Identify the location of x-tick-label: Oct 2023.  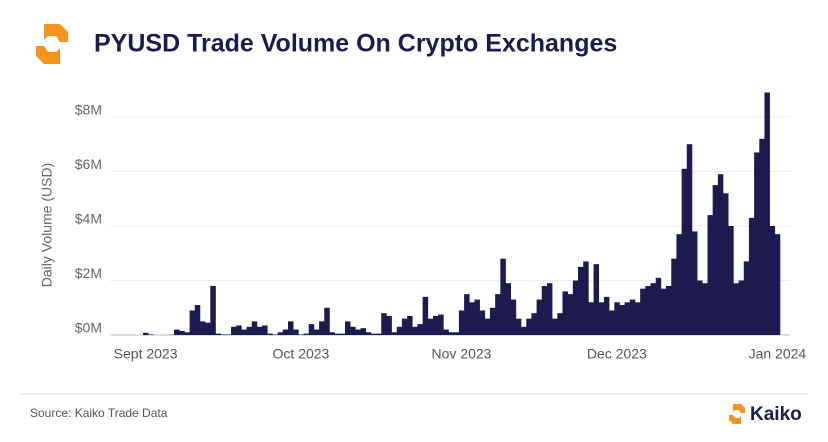
(301, 354).